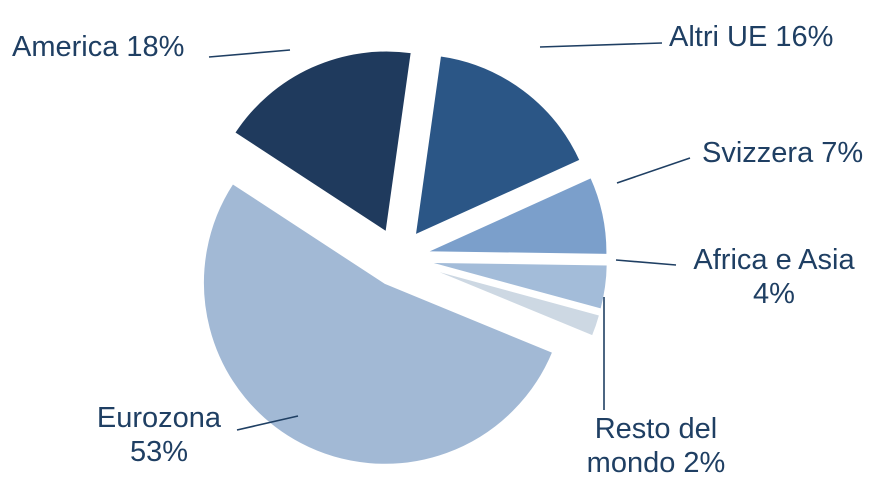 This screenshot has width=881, height=483. What do you see at coordinates (159, 435) in the screenshot?
I see `data-label-eurozona: Eurozona 53%` at bounding box center [159, 435].